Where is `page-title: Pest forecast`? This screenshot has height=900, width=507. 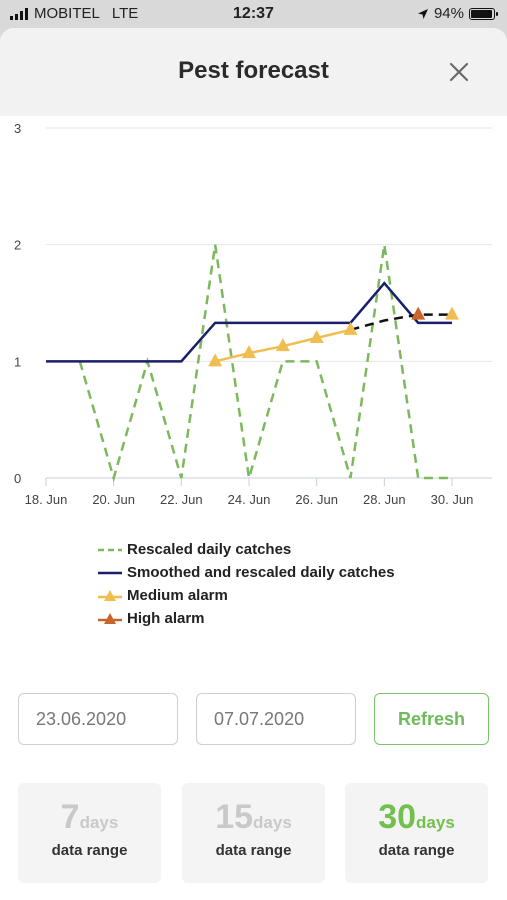 page-title: Pest forecast is located at coordinates (253, 70).